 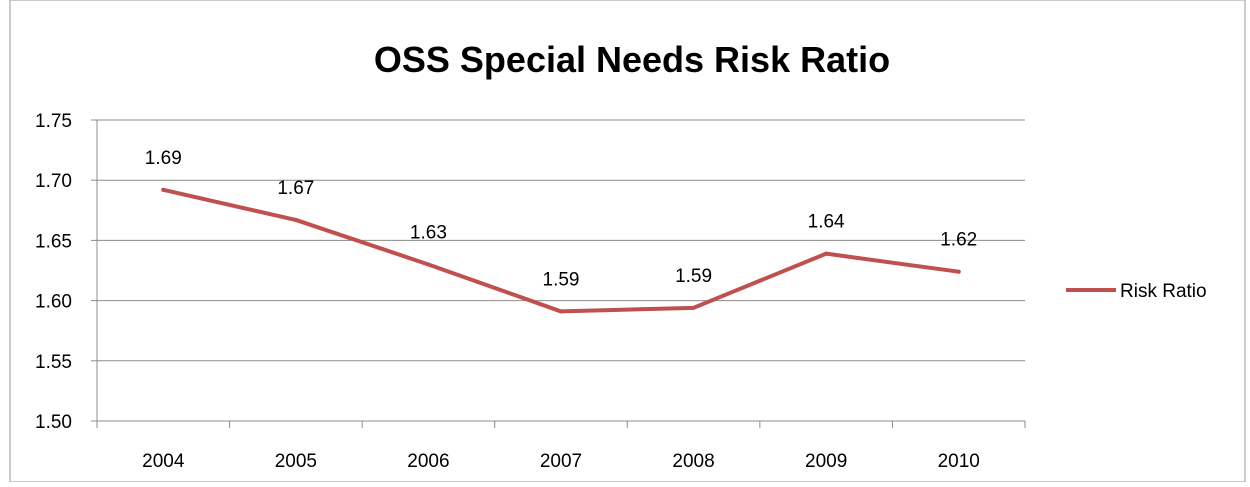 What do you see at coordinates (53, 121) in the screenshot?
I see `y-tick-label: 1.75` at bounding box center [53, 121].